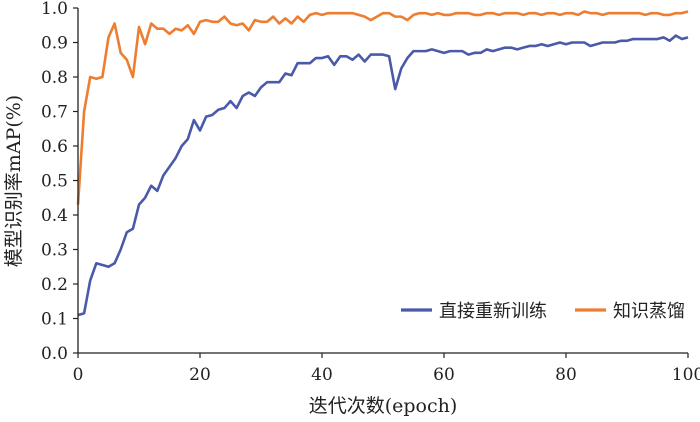  What do you see at coordinates (54, 147) in the screenshot?
I see `y-tick-label: 0.6` at bounding box center [54, 147].